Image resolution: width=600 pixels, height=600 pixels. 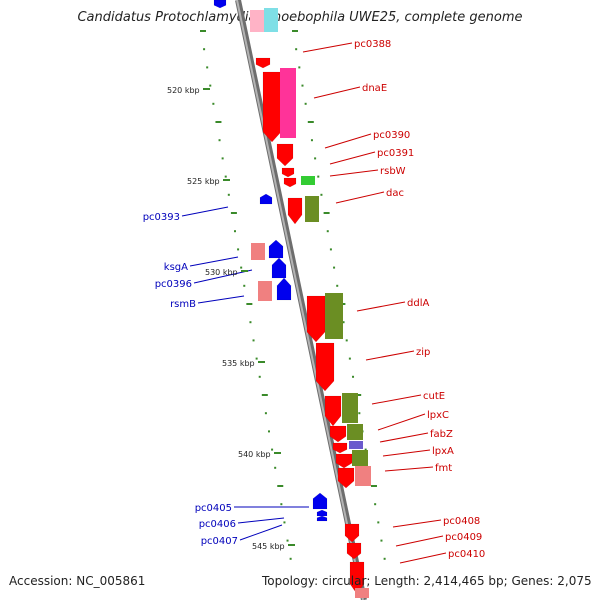 I want to click on gene-label-rsmb: rsmB, so click(x=183, y=304).